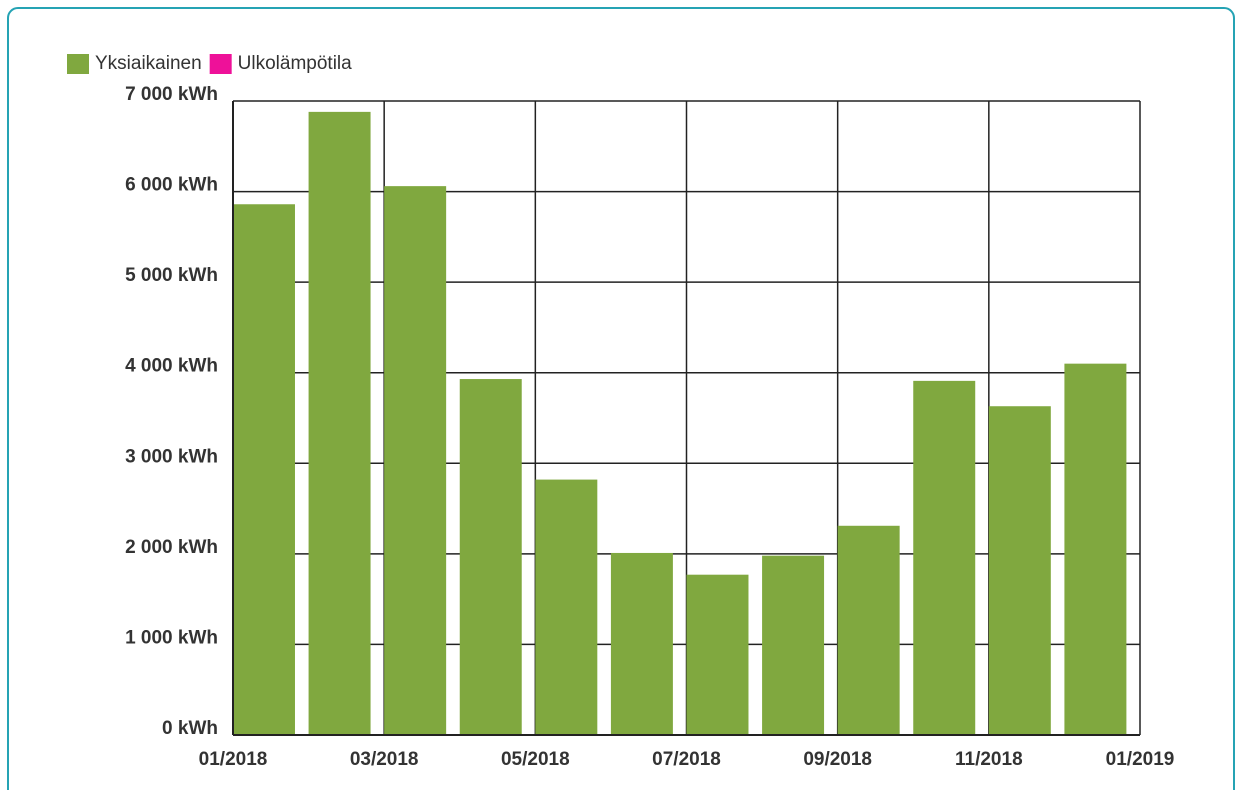  I want to click on y-tick-label: 1 000 kWh, so click(171, 637).